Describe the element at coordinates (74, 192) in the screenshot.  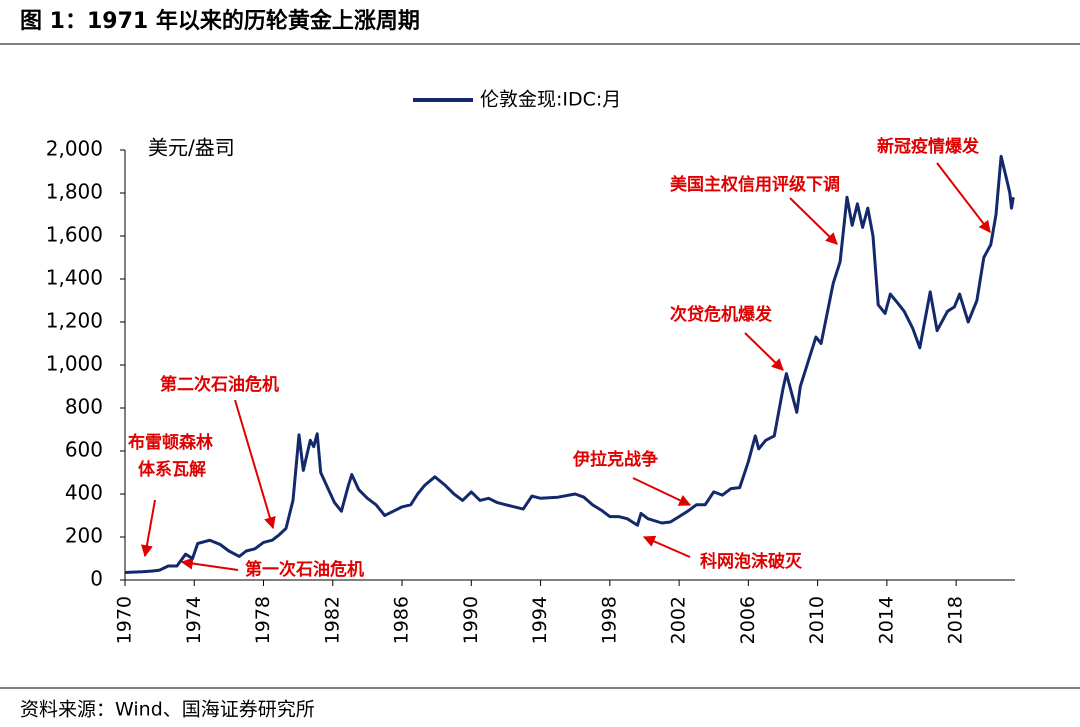
I see `y-tick-label: 1,800` at that location.